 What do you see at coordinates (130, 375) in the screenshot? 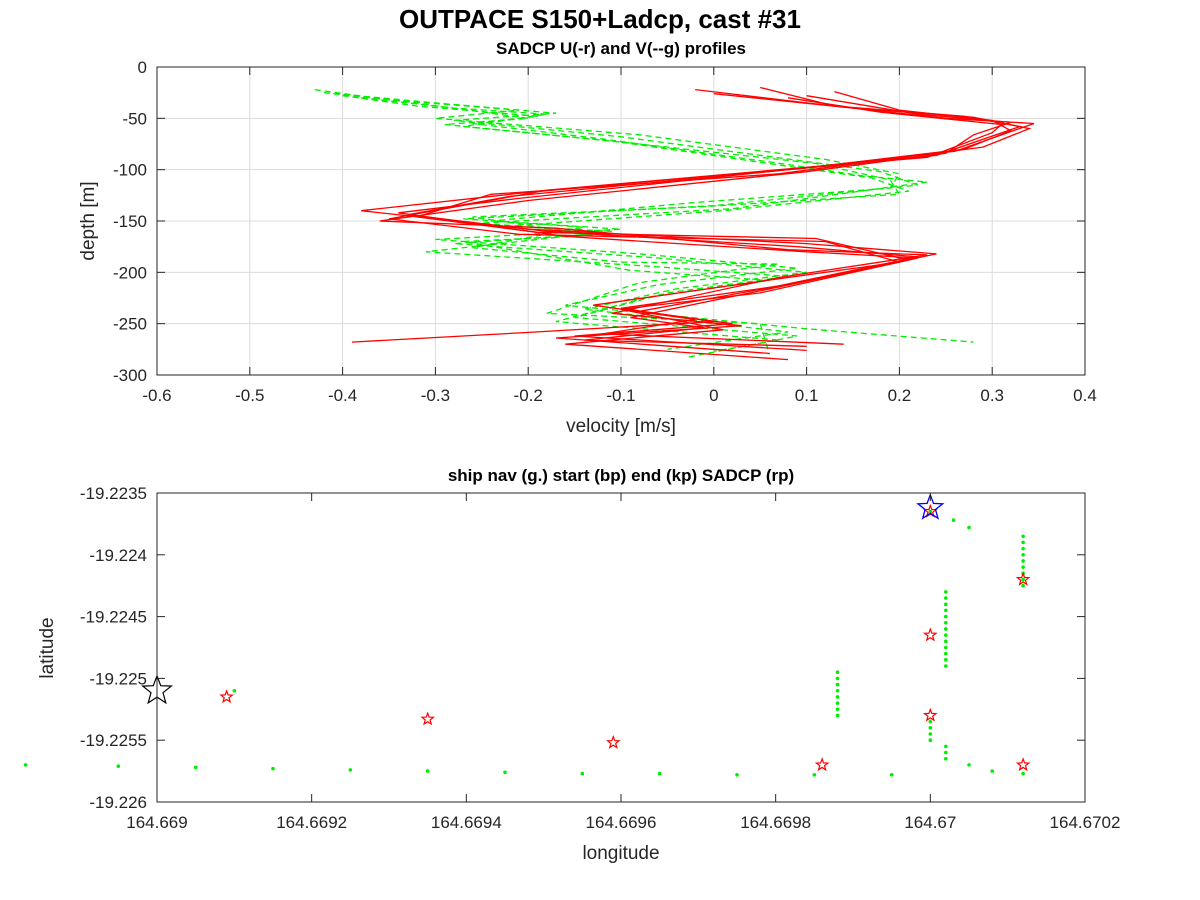
I see `y-tick-label: -300` at bounding box center [130, 375].